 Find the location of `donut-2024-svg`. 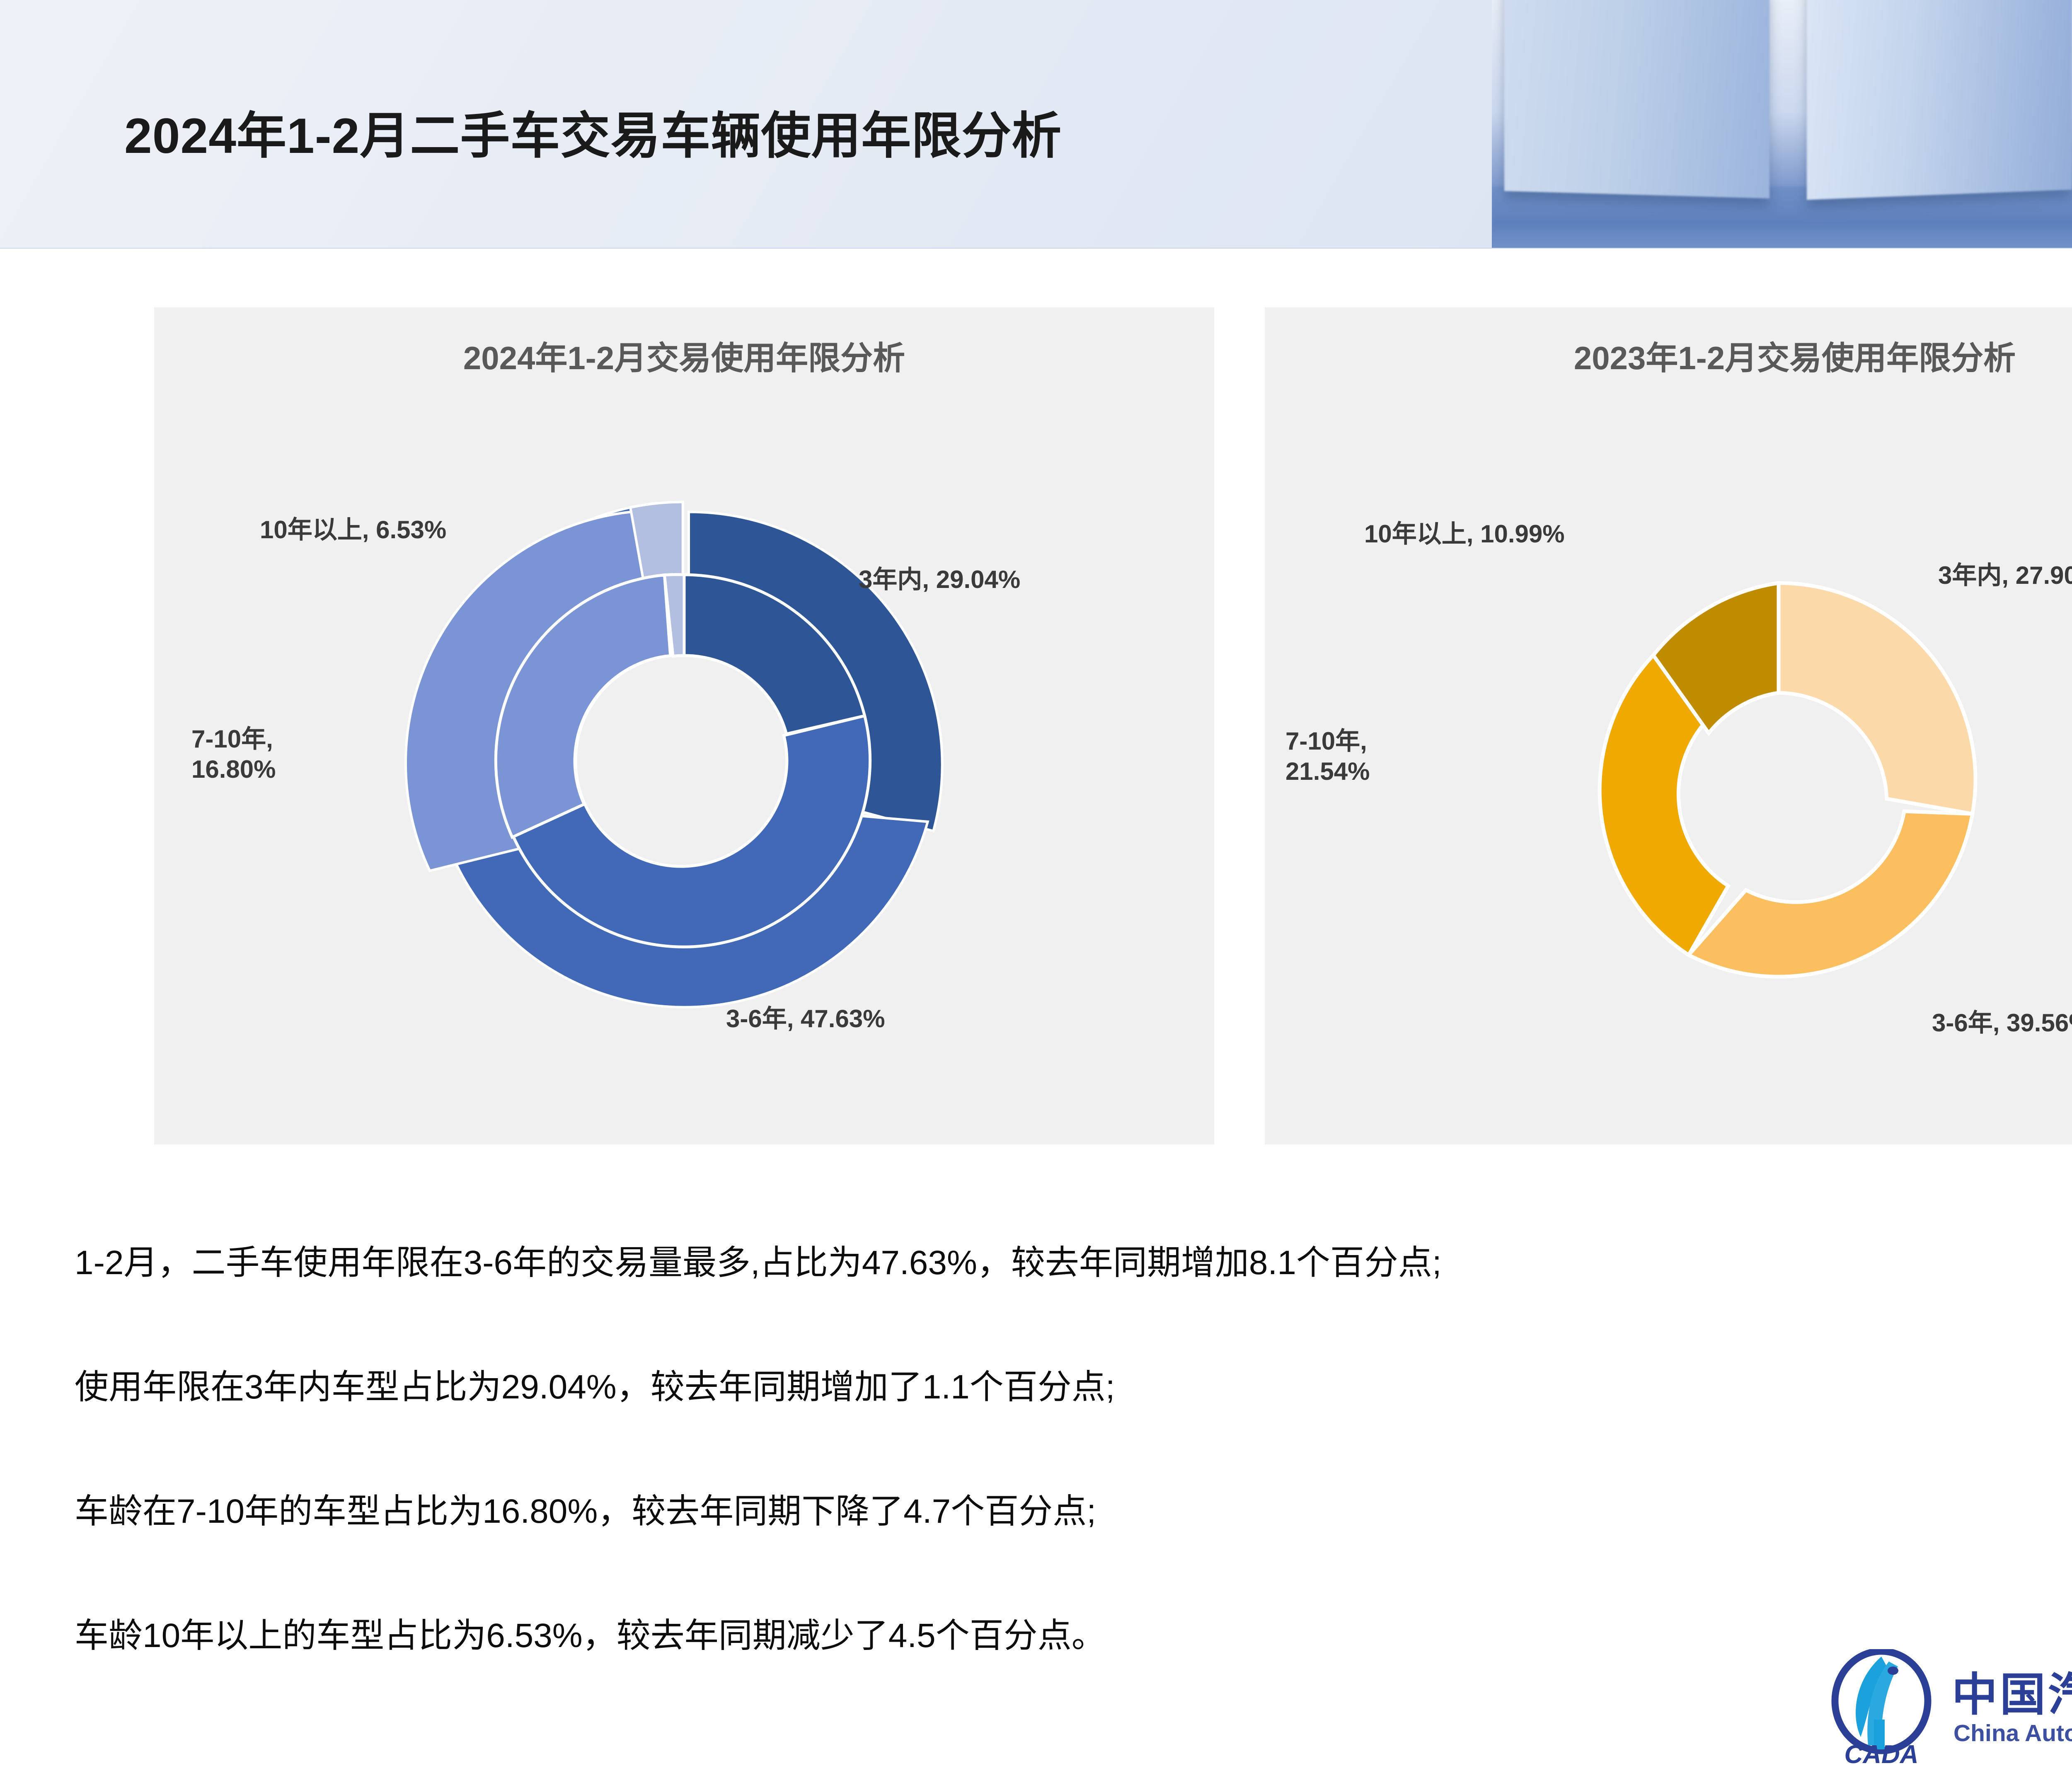

donut-2024-svg is located at coordinates (674, 755).